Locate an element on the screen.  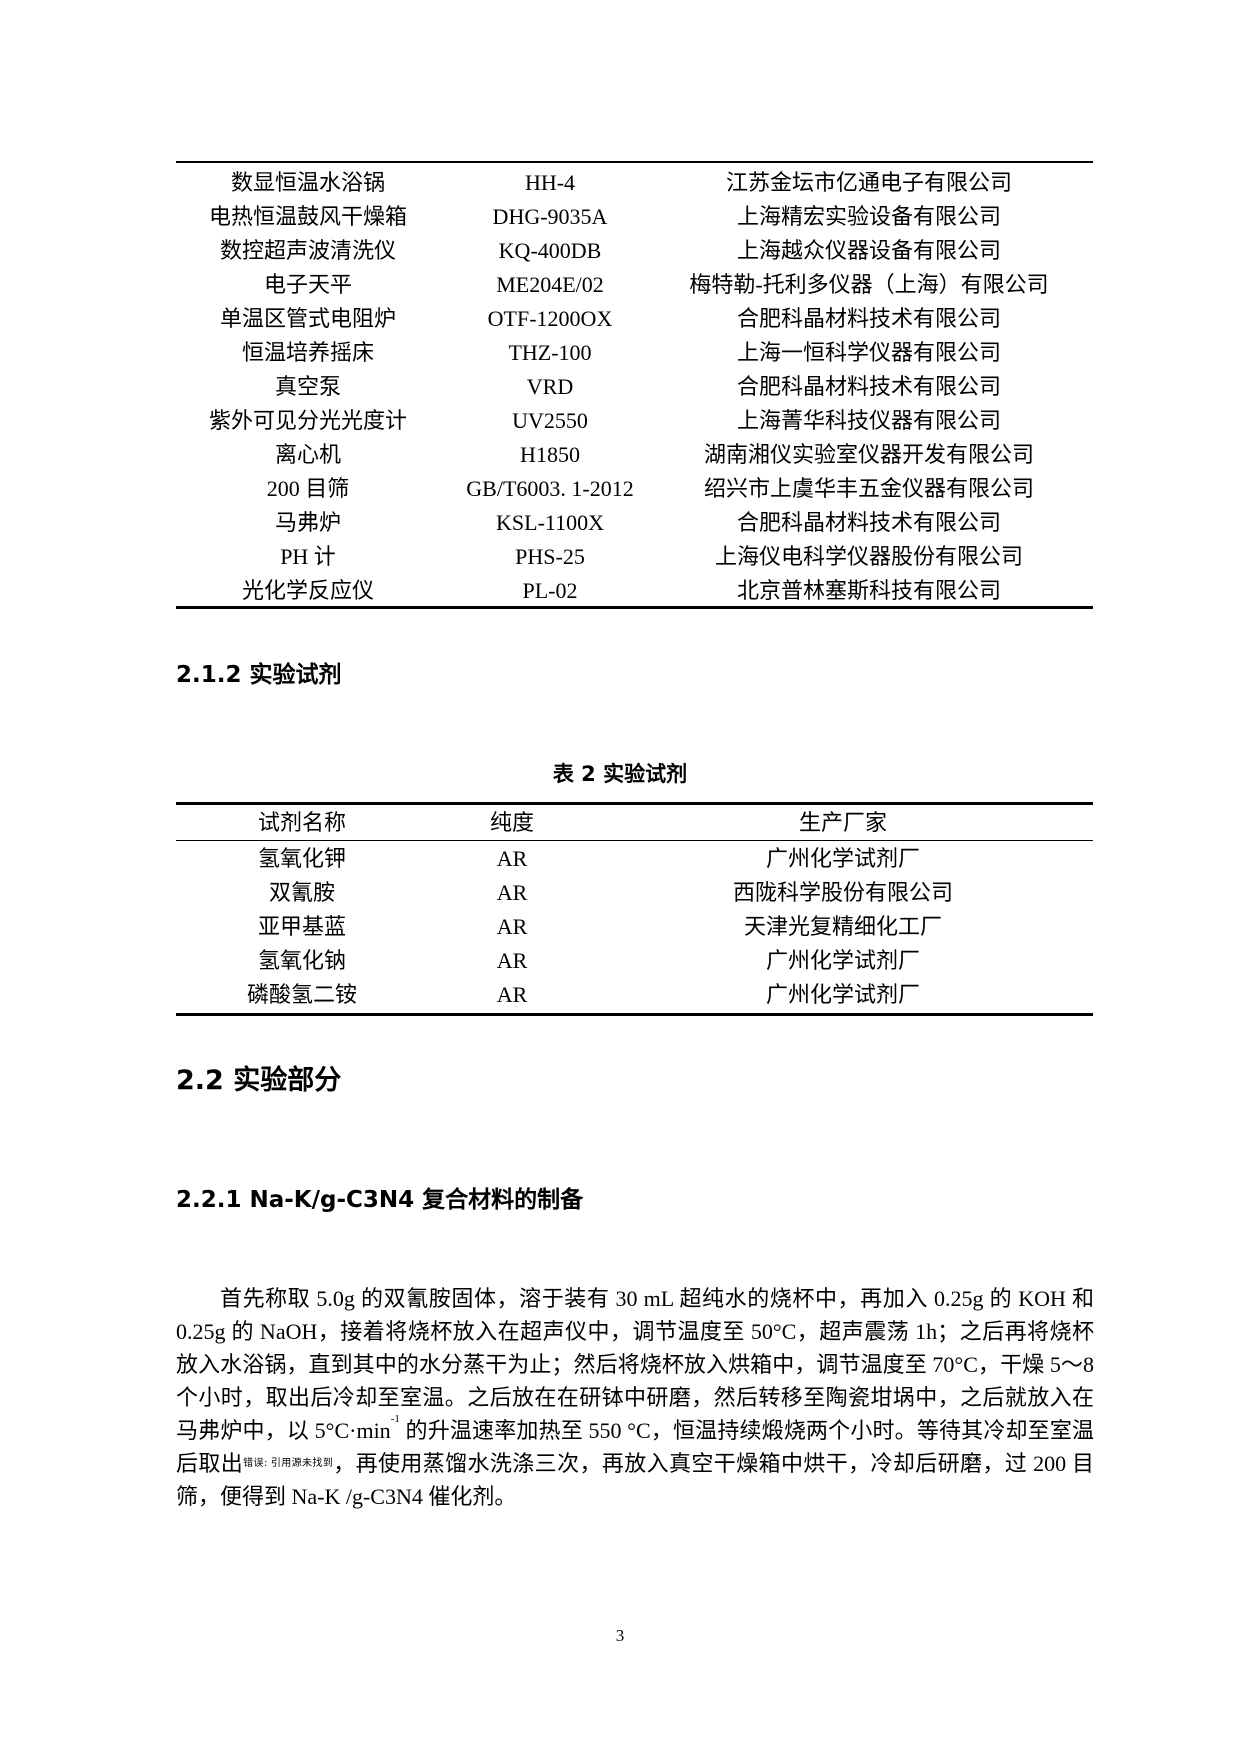
table-row: 光化学反应仪 PL-02 北京普林塞斯科技有限公司 is located at coordinates (634, 591).